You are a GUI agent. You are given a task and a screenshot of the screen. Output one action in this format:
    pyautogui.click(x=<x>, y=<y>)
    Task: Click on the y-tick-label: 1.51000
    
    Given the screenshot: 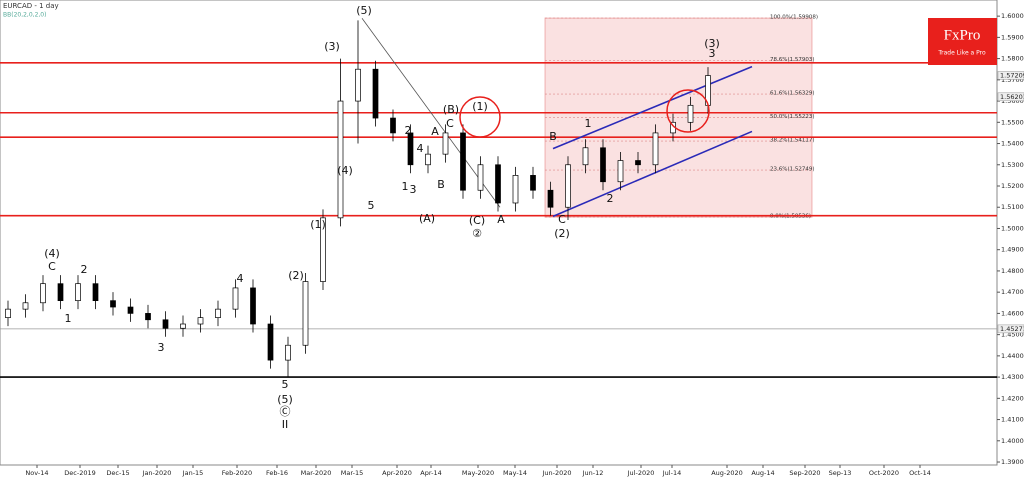 What is the action you would take?
    pyautogui.click(x=1012, y=207)
    